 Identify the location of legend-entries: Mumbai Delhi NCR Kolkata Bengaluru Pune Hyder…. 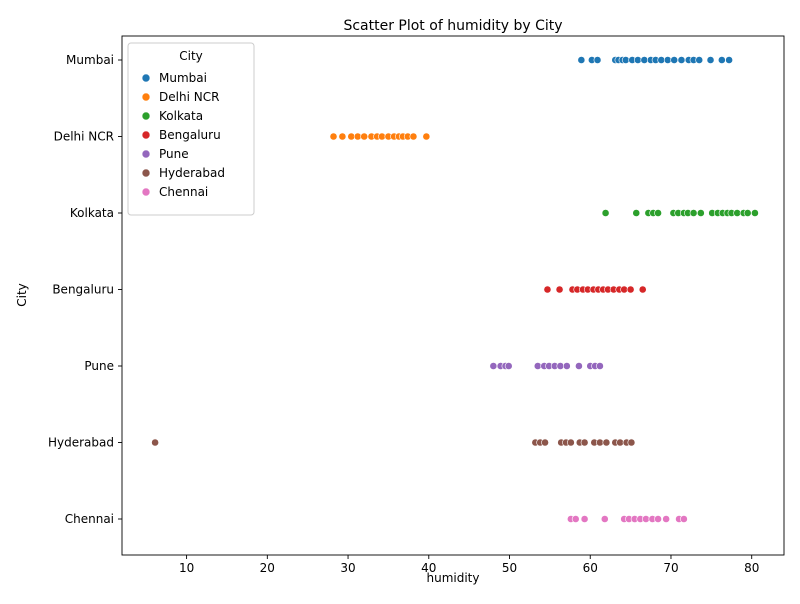
(183, 135).